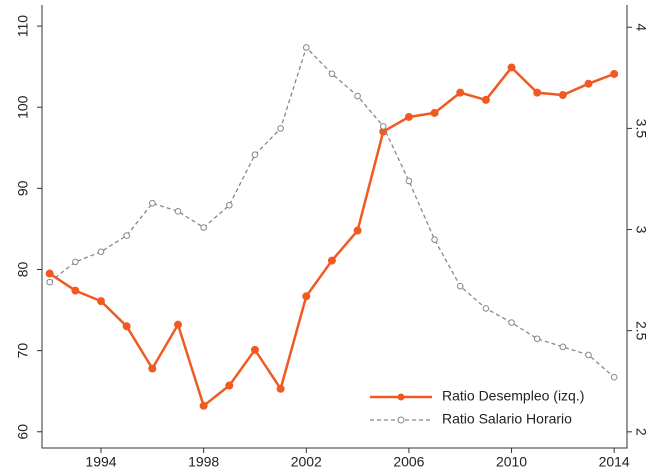 Image resolution: width=651 pixels, height=472 pixels. Describe the element at coordinates (23, 26) in the screenshot. I see `y-tick-label: 110` at that location.